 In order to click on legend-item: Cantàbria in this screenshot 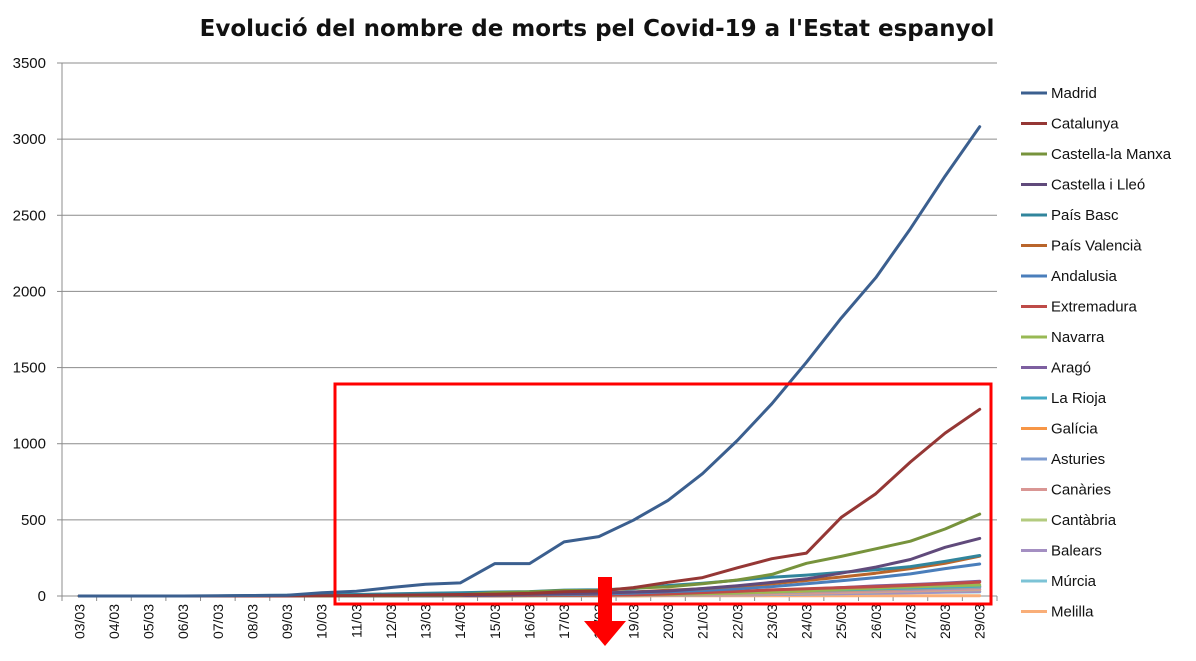, I will do `click(1069, 520)`.